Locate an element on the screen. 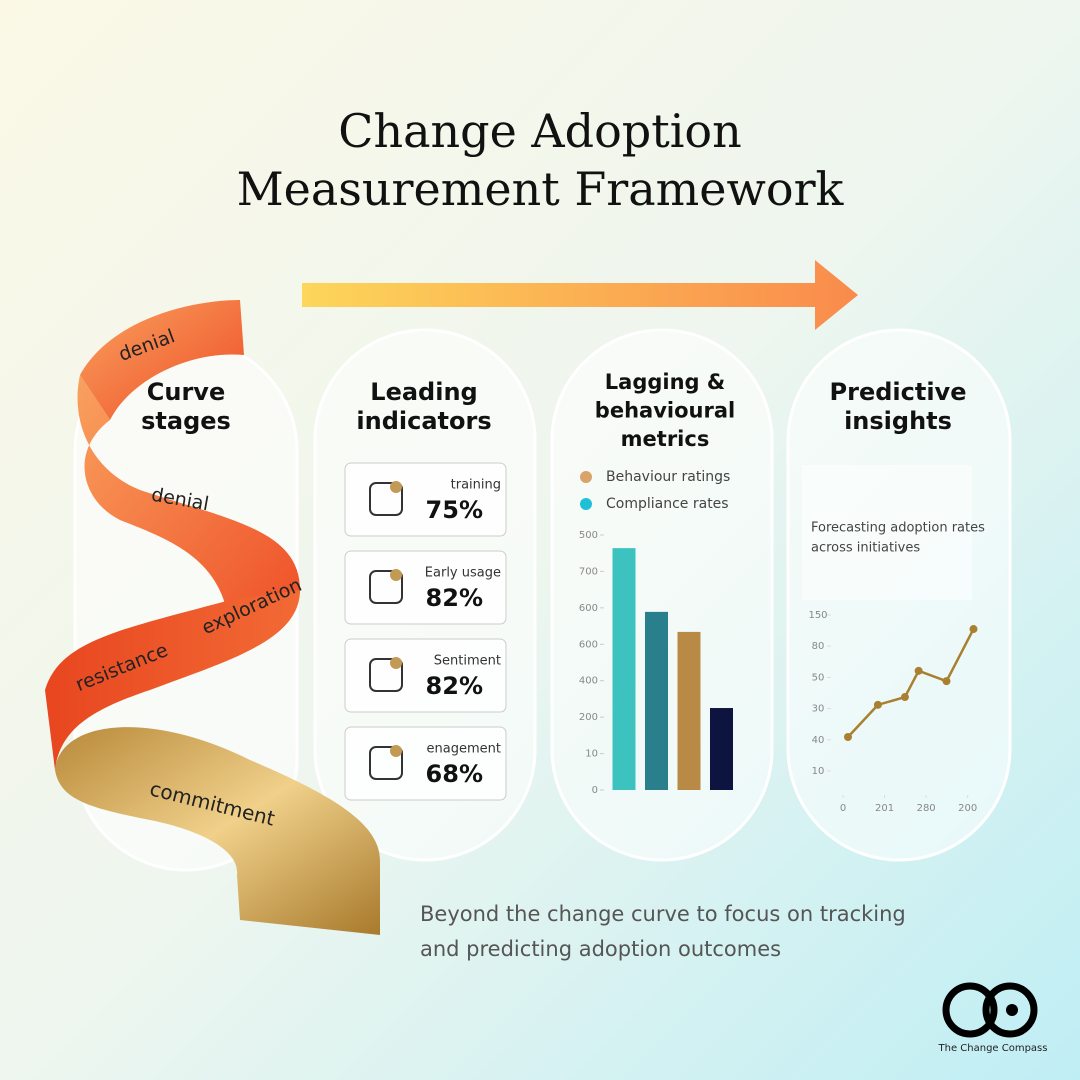 The image size is (1080, 1080). column-heading: indicators is located at coordinates (423, 421).